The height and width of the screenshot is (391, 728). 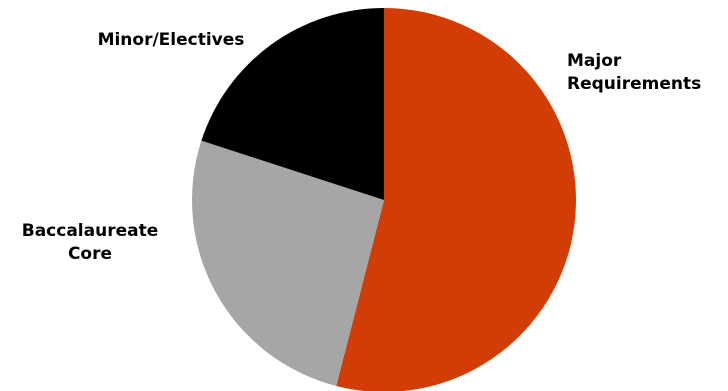 I want to click on pie-slice-minor-electives, so click(x=292, y=104).